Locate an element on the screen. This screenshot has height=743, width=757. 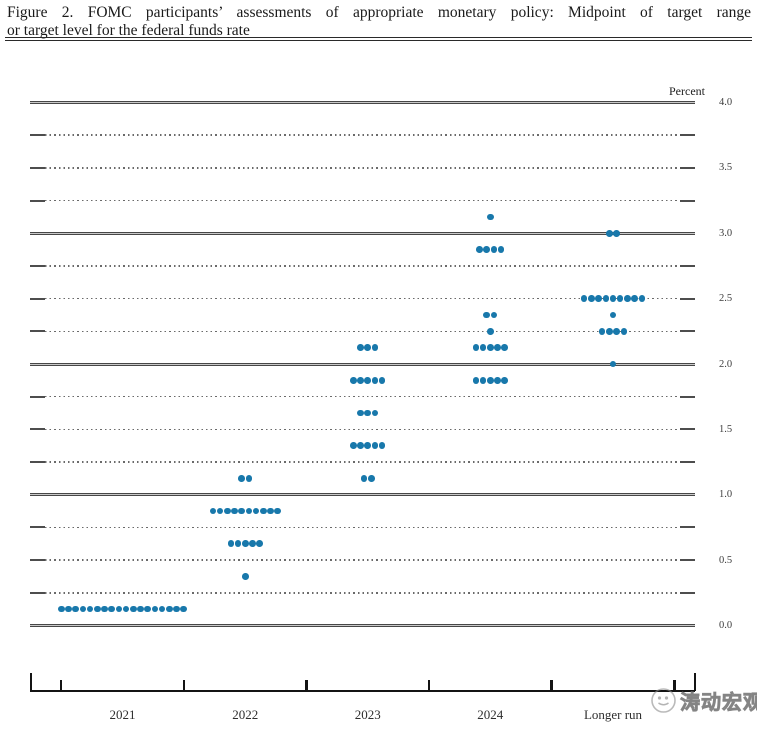
title-double-rule is located at coordinates (378, 39).